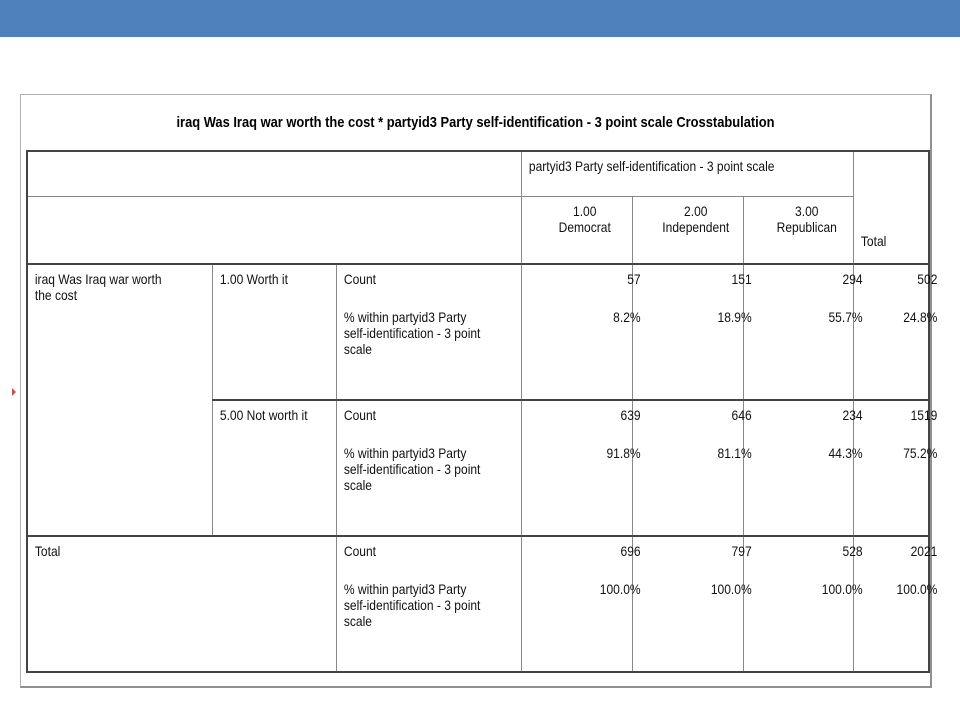  I want to click on table-cell: 528, so click(802, 555).